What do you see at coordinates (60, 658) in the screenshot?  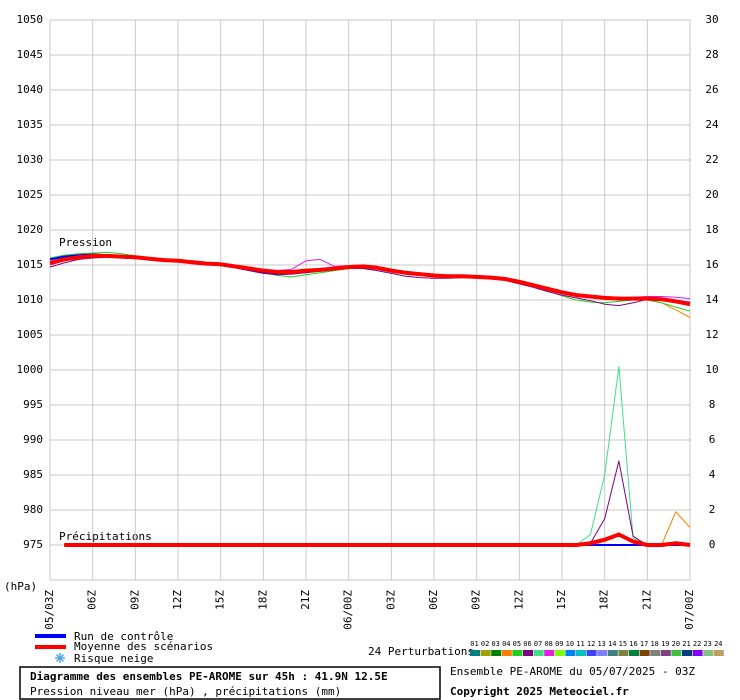 I see `snow-icon` at bounding box center [60, 658].